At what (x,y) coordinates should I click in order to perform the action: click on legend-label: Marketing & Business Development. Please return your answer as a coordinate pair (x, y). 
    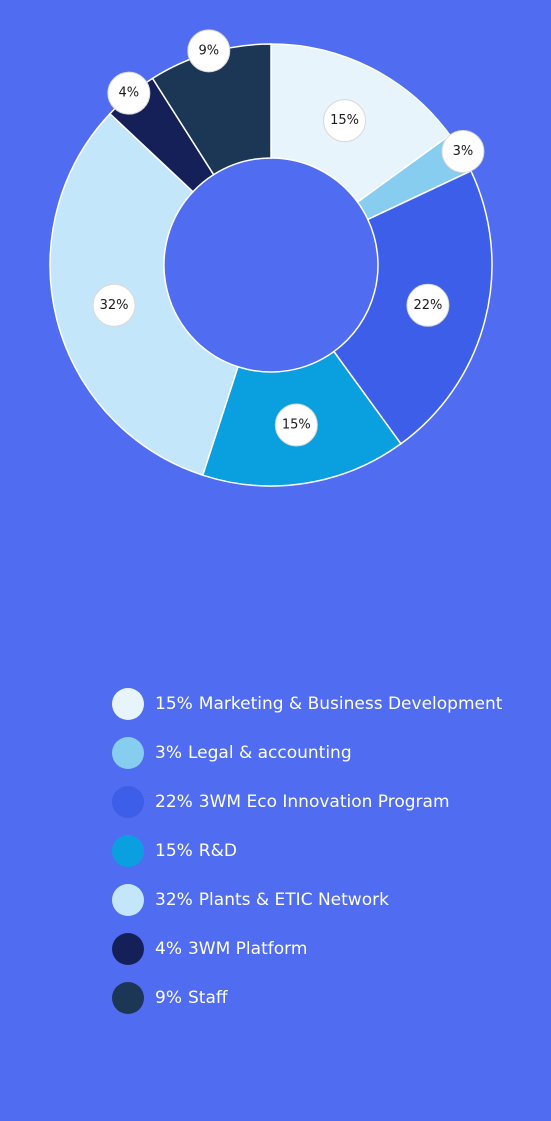
    Looking at the image, I should click on (351, 704).